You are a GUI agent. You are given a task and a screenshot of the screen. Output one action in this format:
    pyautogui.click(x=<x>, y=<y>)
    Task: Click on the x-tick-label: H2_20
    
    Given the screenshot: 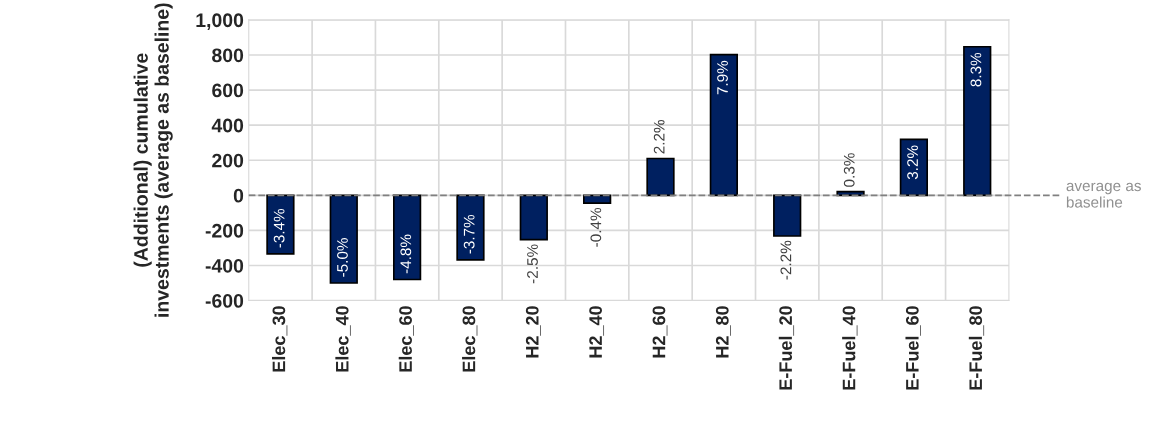 What is the action you would take?
    pyautogui.click(x=533, y=332)
    